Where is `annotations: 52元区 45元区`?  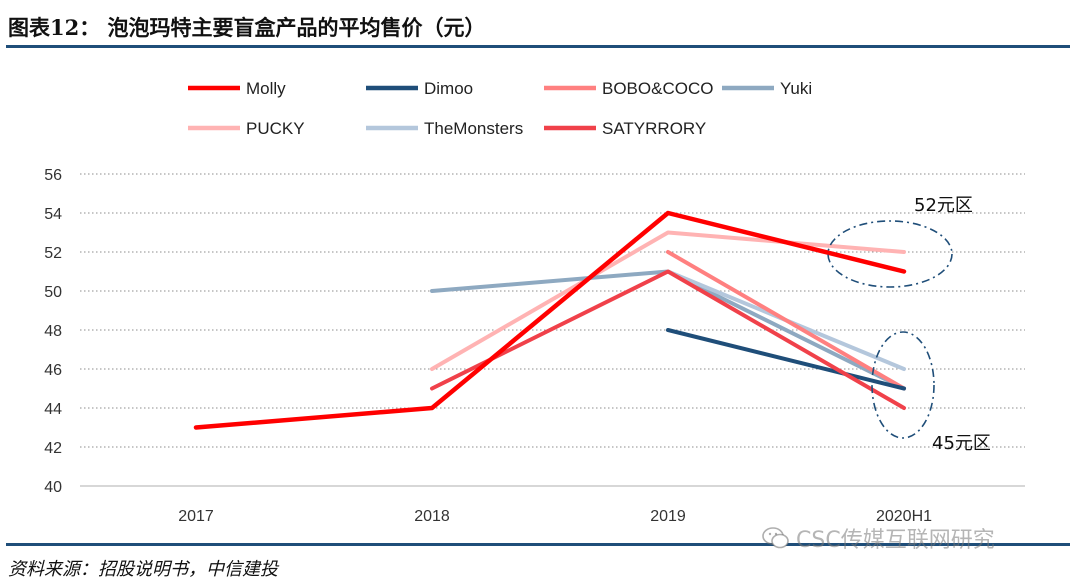 annotations: 52元区 45元区 is located at coordinates (909, 324).